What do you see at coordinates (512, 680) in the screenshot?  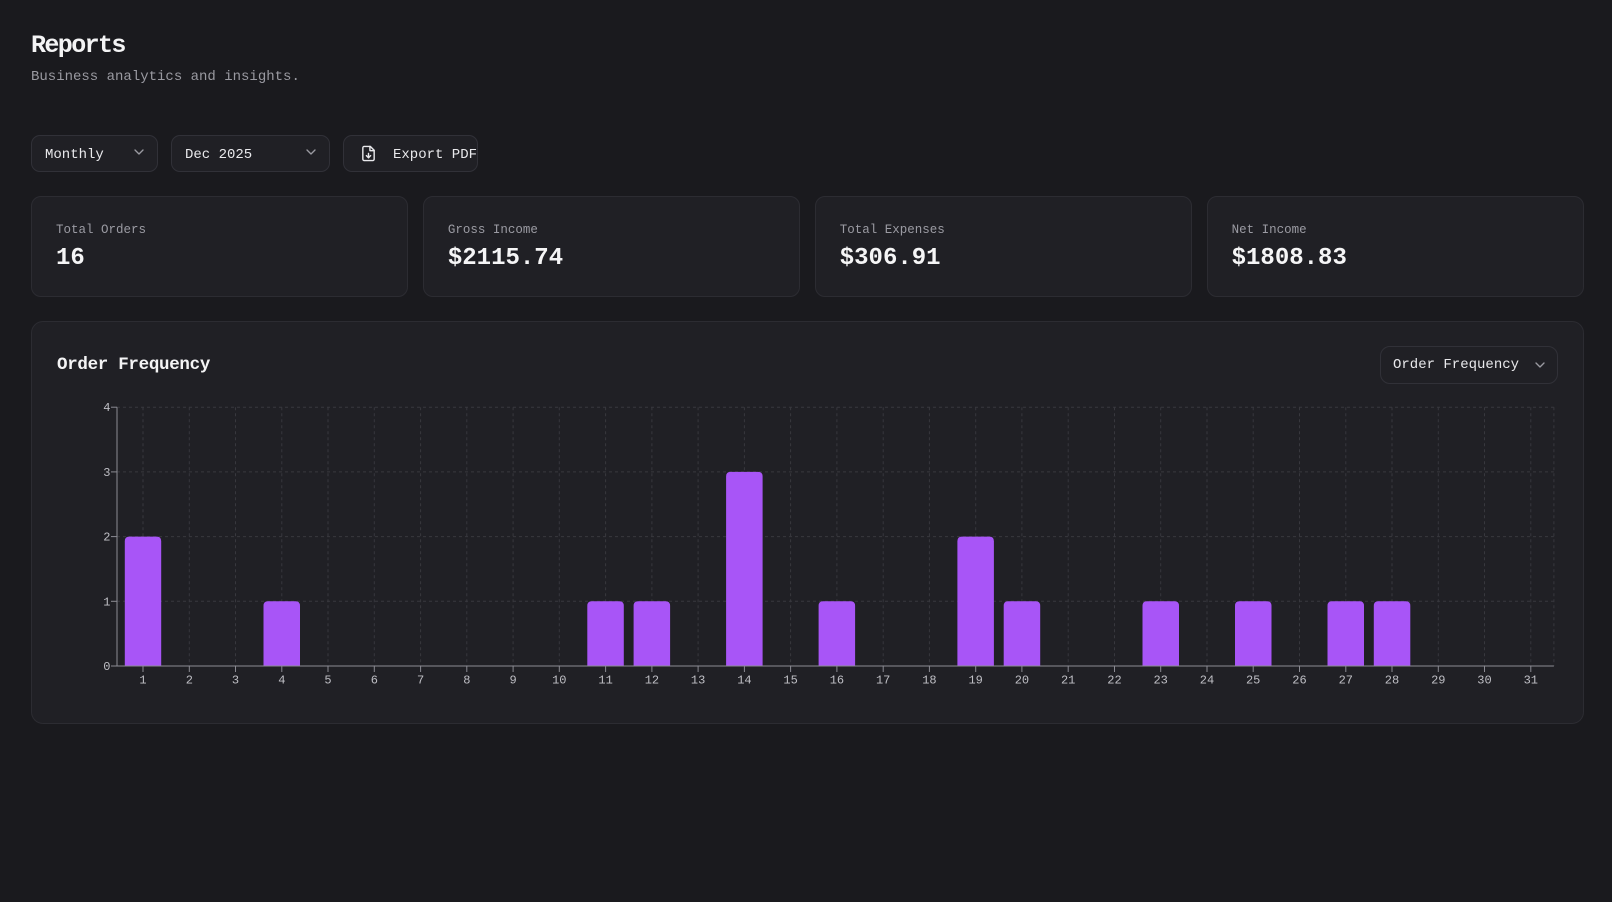 I see `svg-text: 9` at bounding box center [512, 680].